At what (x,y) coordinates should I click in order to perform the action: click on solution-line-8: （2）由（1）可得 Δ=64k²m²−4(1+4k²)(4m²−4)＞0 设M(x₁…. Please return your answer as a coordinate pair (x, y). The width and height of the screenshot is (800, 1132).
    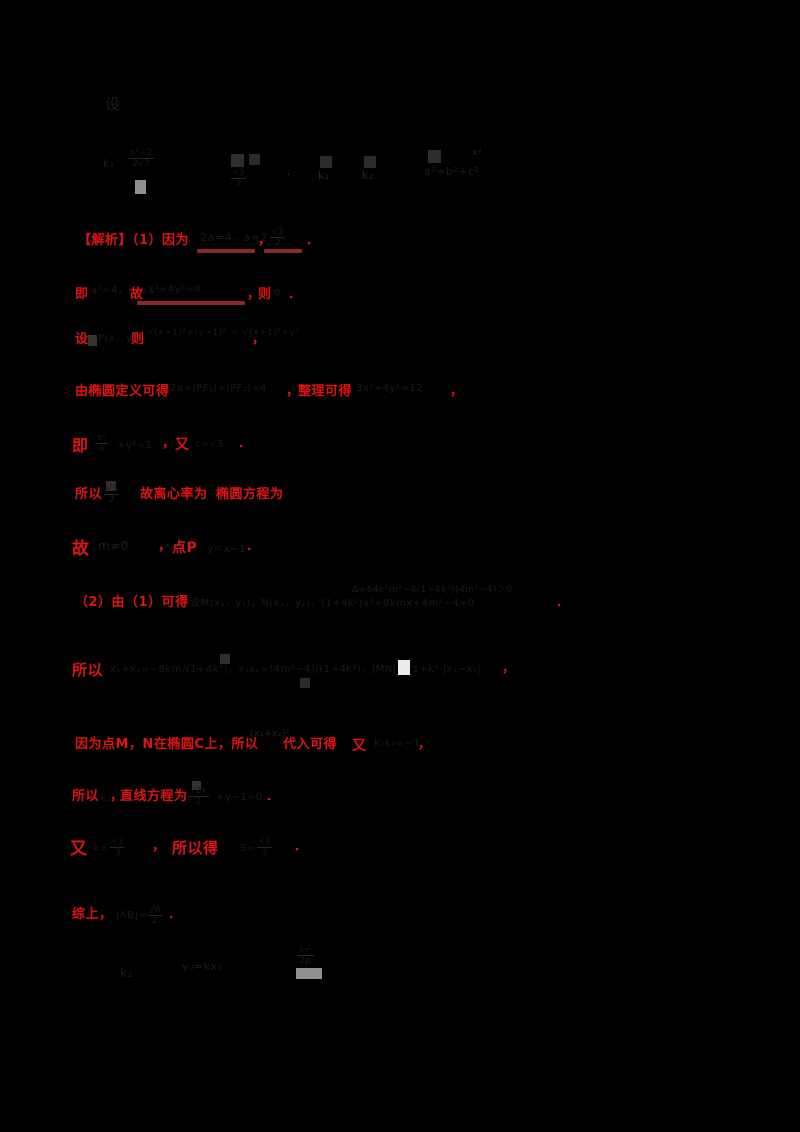
    Looking at the image, I should click on (400, 607).